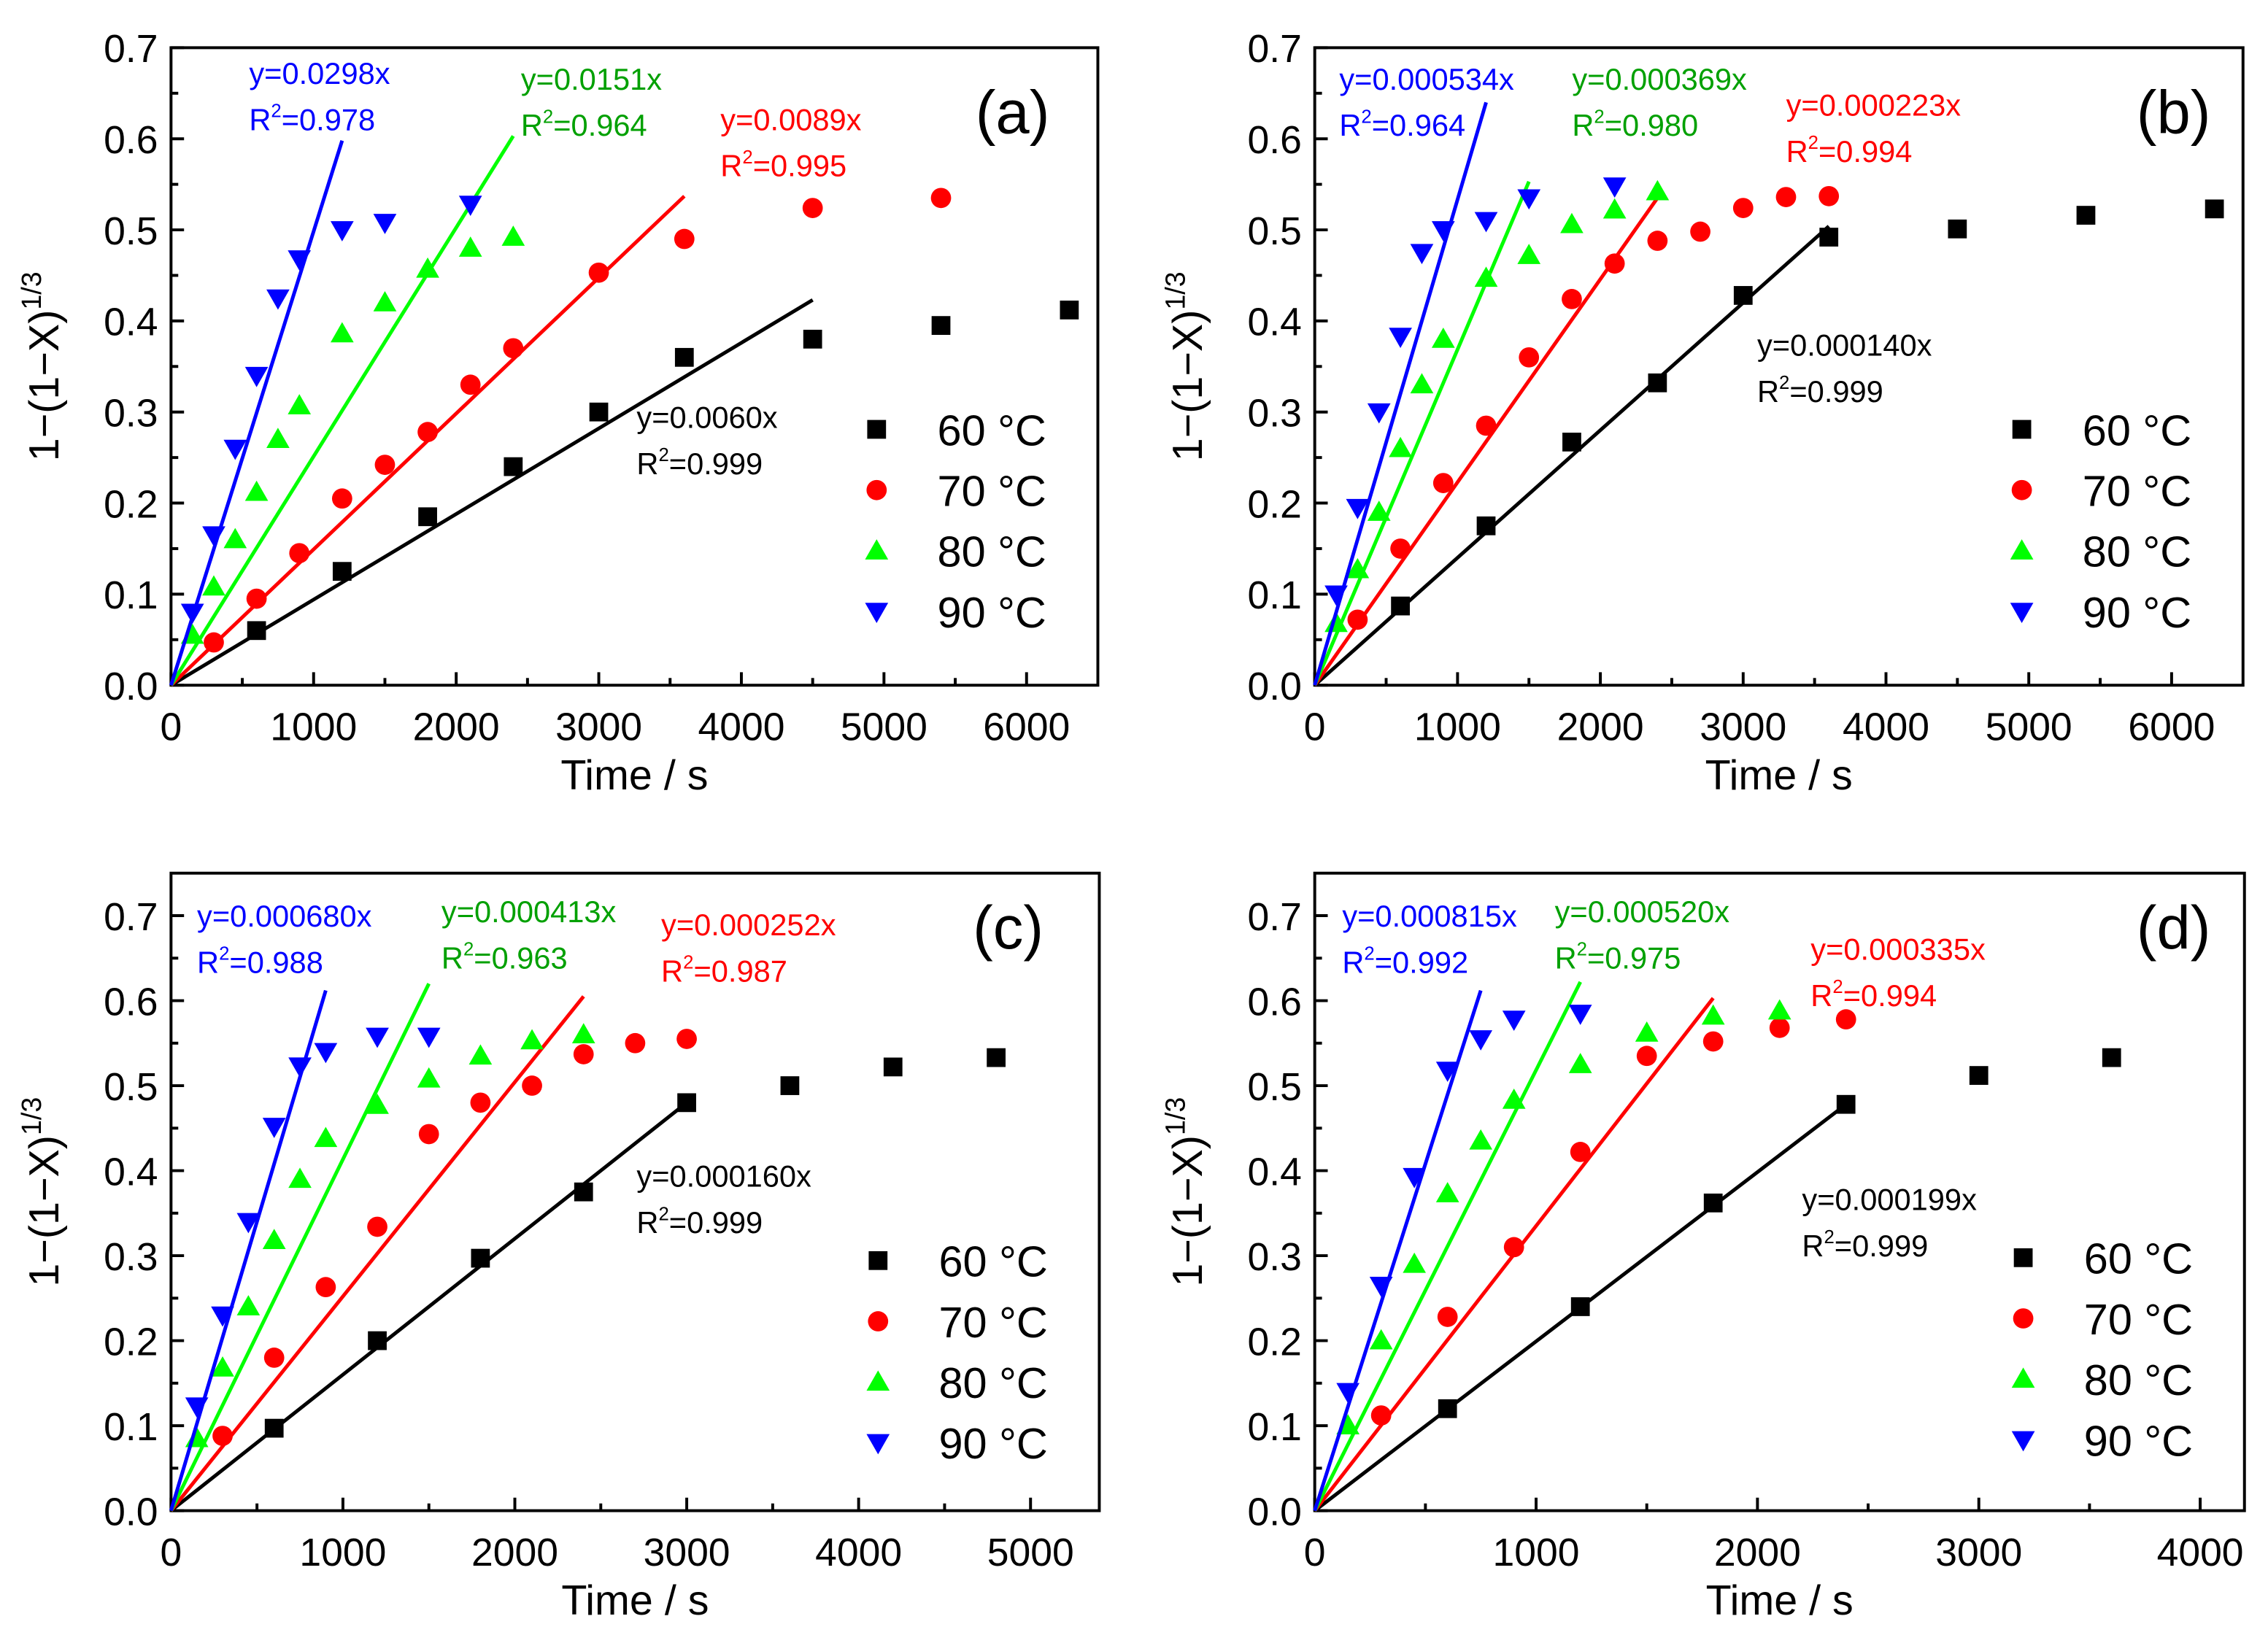 This screenshot has width=2268, height=1635. Describe the element at coordinates (1486, 441) in the screenshot. I see `fit-line-70C` at that location.